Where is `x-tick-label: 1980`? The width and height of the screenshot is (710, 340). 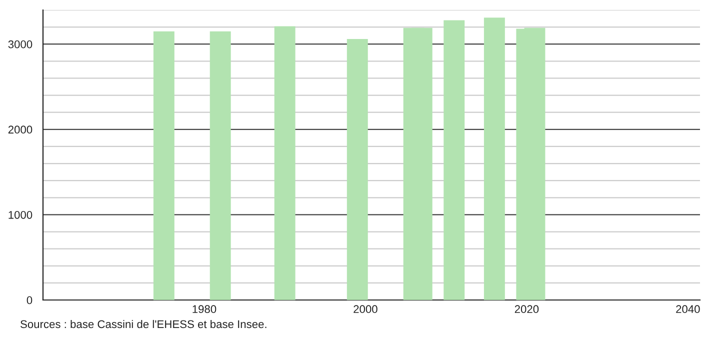 x-tick-label: 1980 is located at coordinates (204, 309).